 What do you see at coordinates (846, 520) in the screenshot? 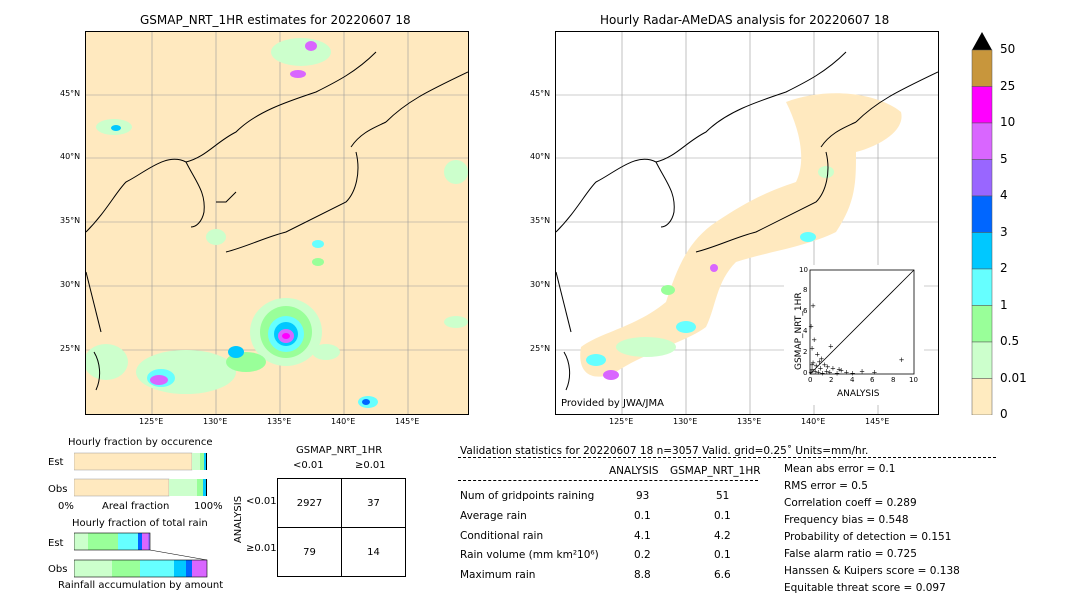
I see `score-line: Frequency bias = 0.548` at bounding box center [846, 520].